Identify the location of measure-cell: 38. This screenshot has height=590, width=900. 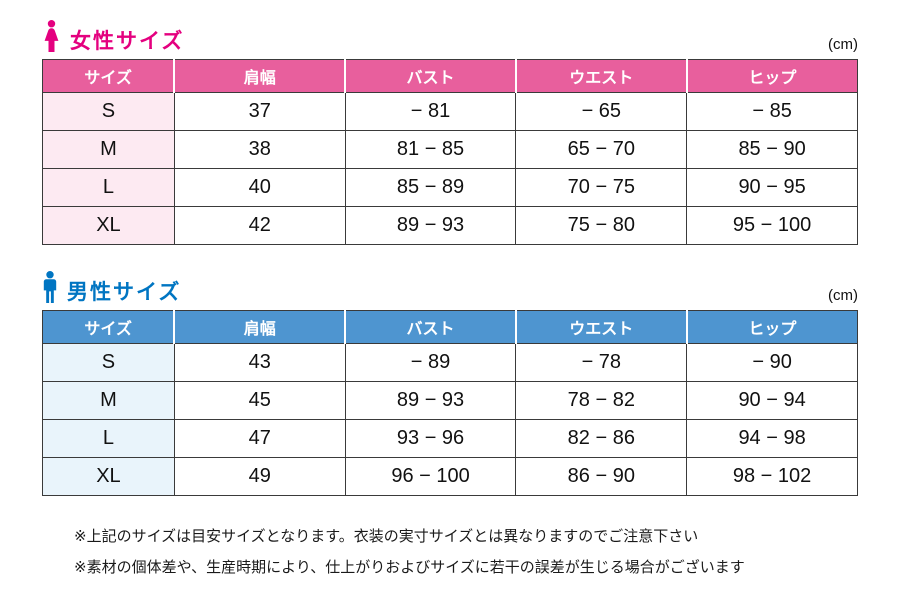
(259, 149).